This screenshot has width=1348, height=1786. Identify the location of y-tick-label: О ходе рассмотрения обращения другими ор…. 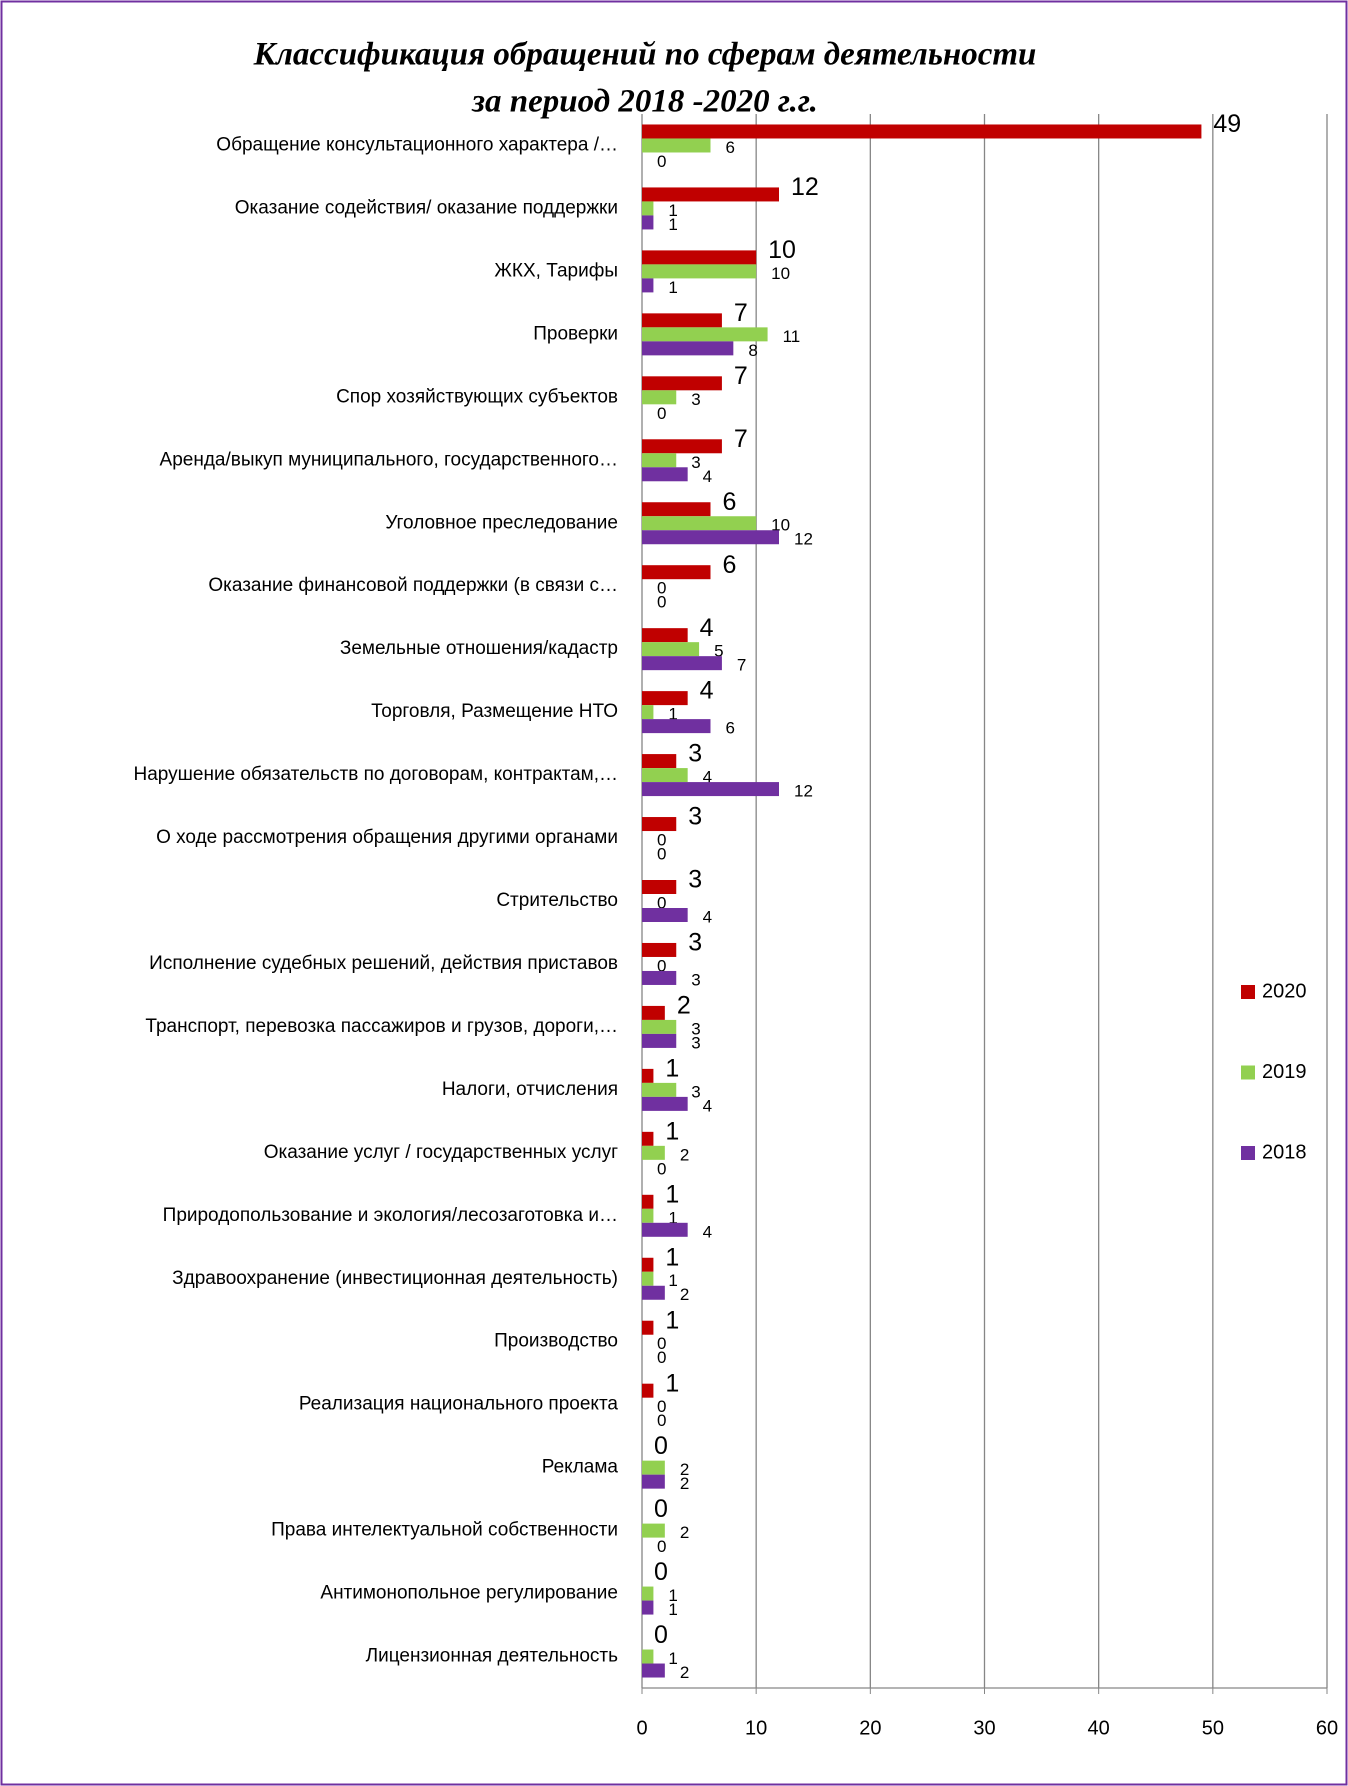
(387, 837).